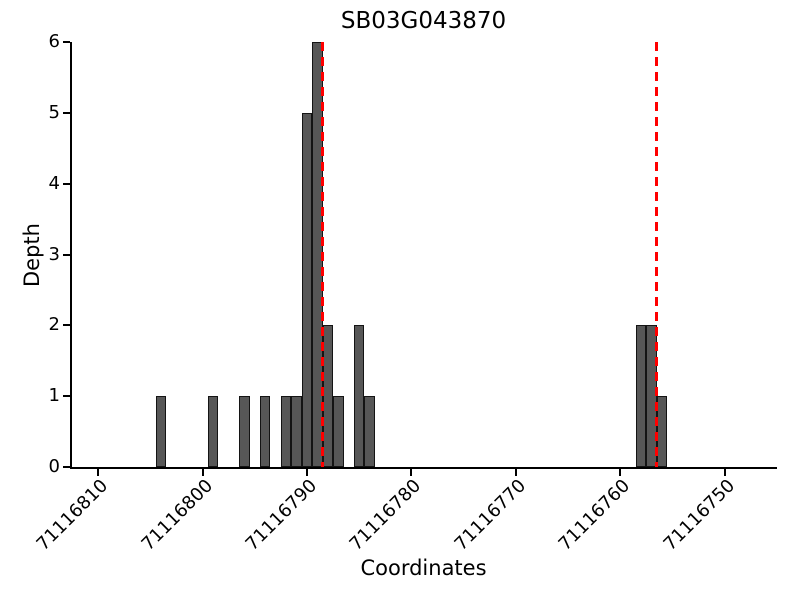 This screenshot has width=800, height=600. I want to click on y-tick-label: 5, so click(54, 112).